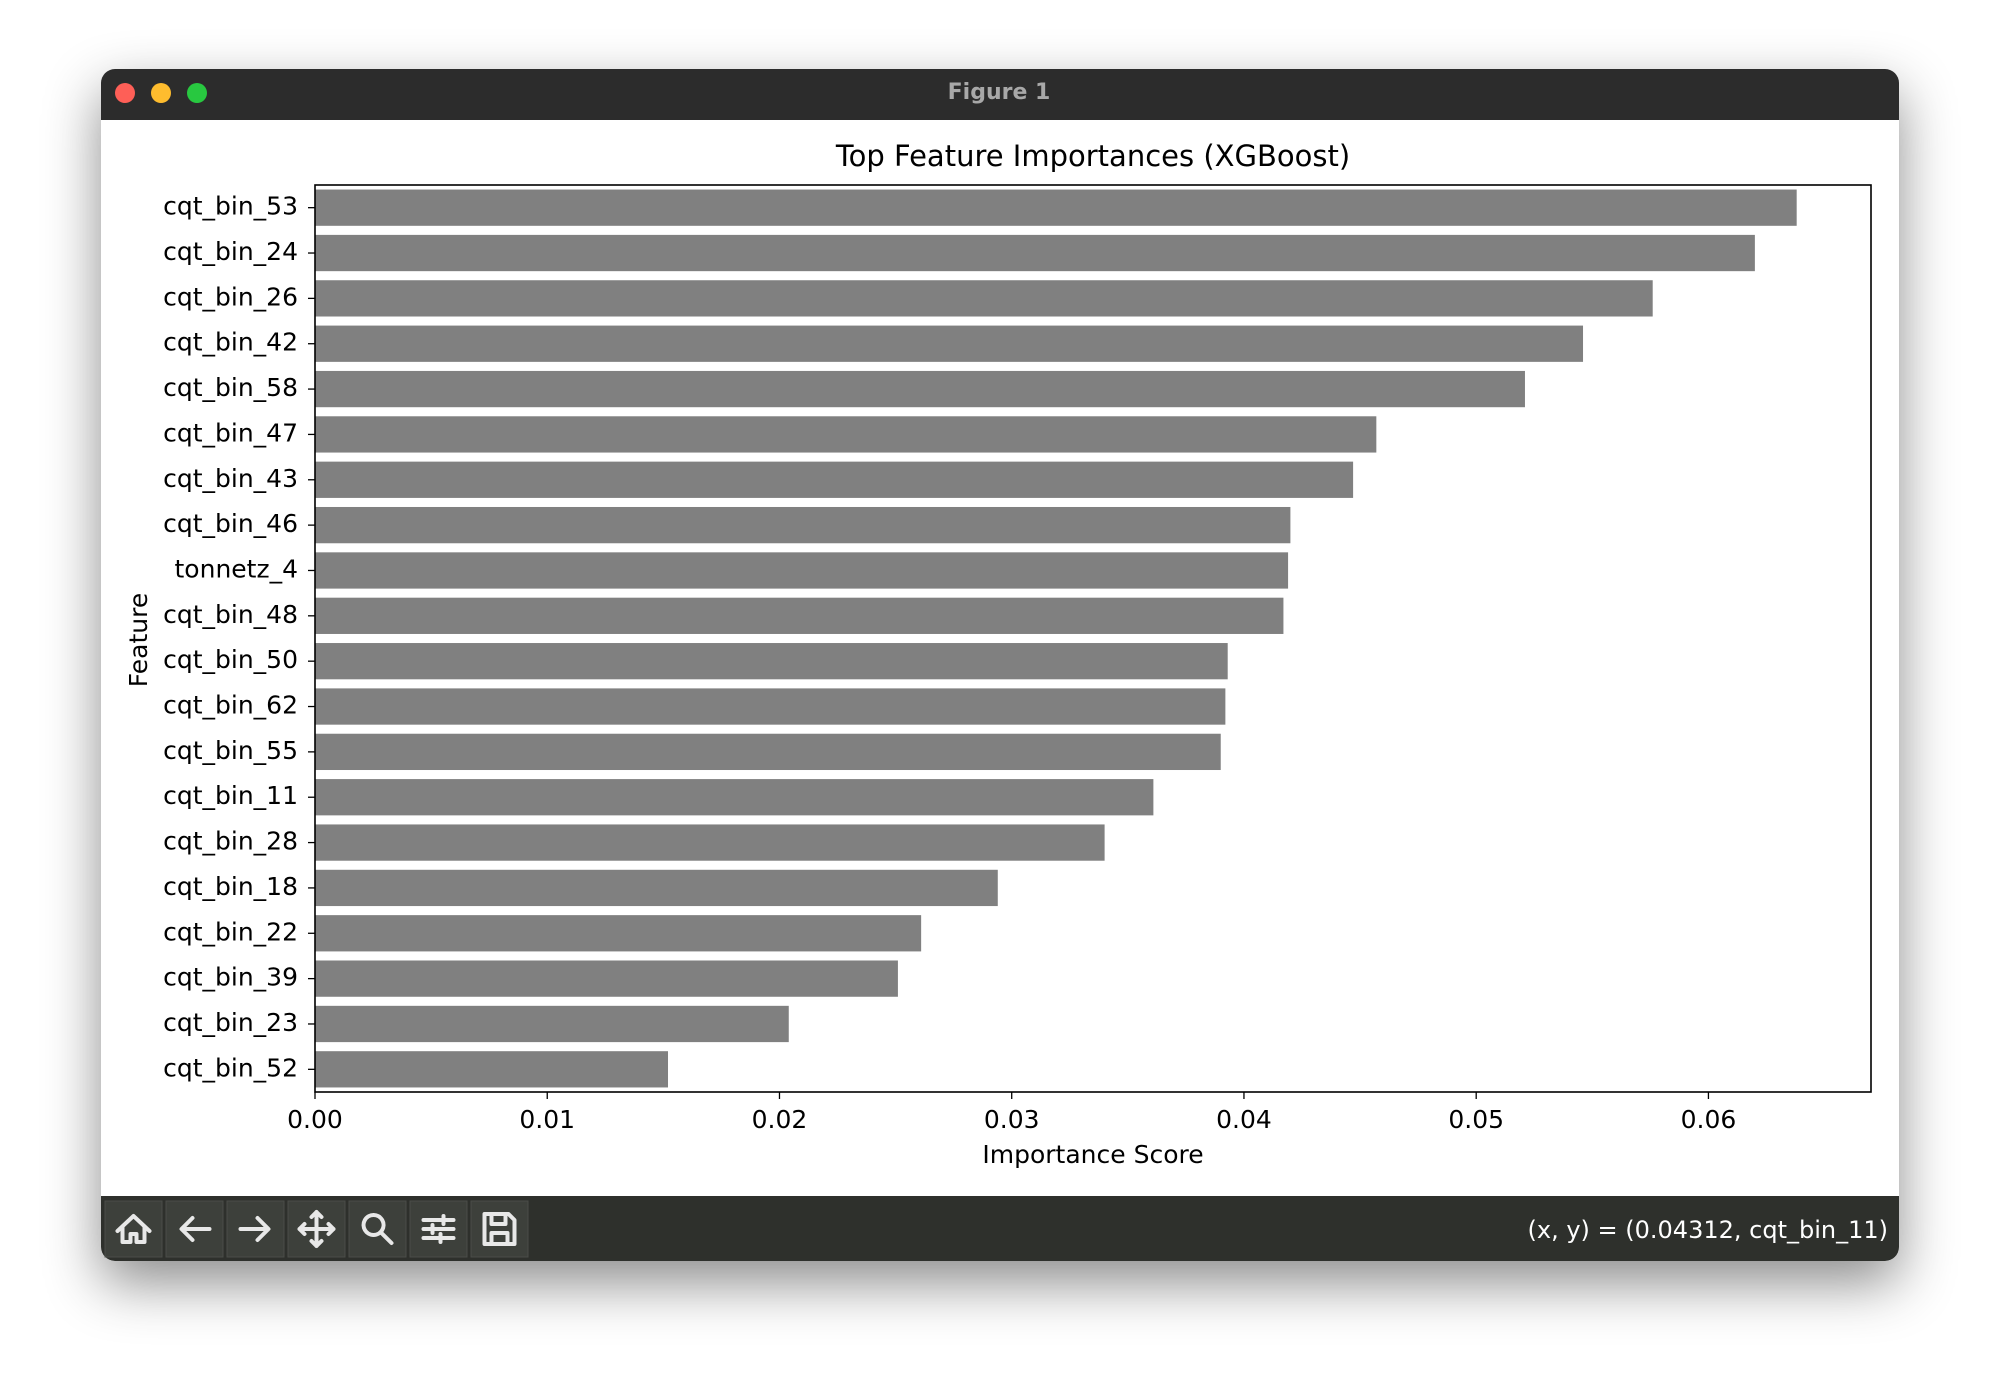 This screenshot has height=1400, width=2000. What do you see at coordinates (230, 841) in the screenshot?
I see `y-tick-label: cqt_bin_28` at bounding box center [230, 841].